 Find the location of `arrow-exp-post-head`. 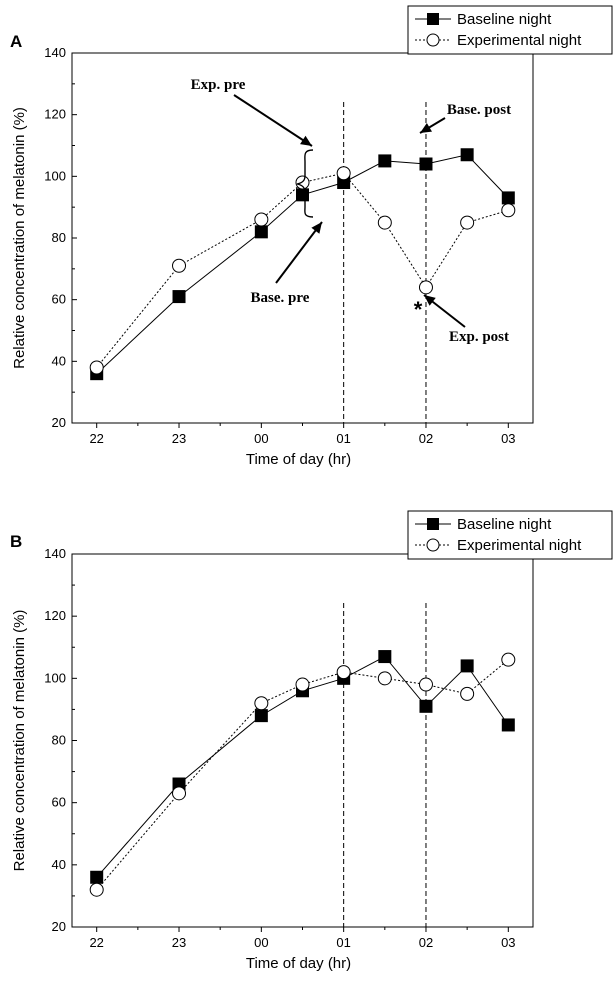

arrow-exp-post-head is located at coordinates (430, 300).